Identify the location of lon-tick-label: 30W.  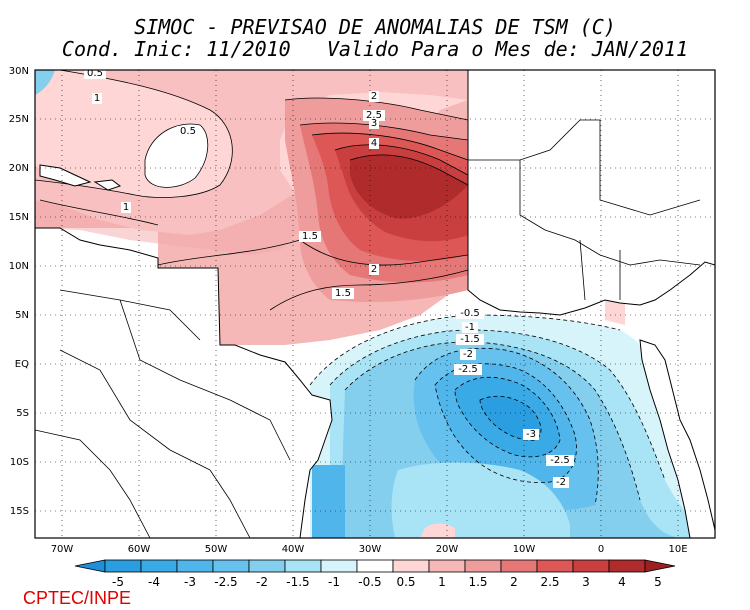
(370, 549).